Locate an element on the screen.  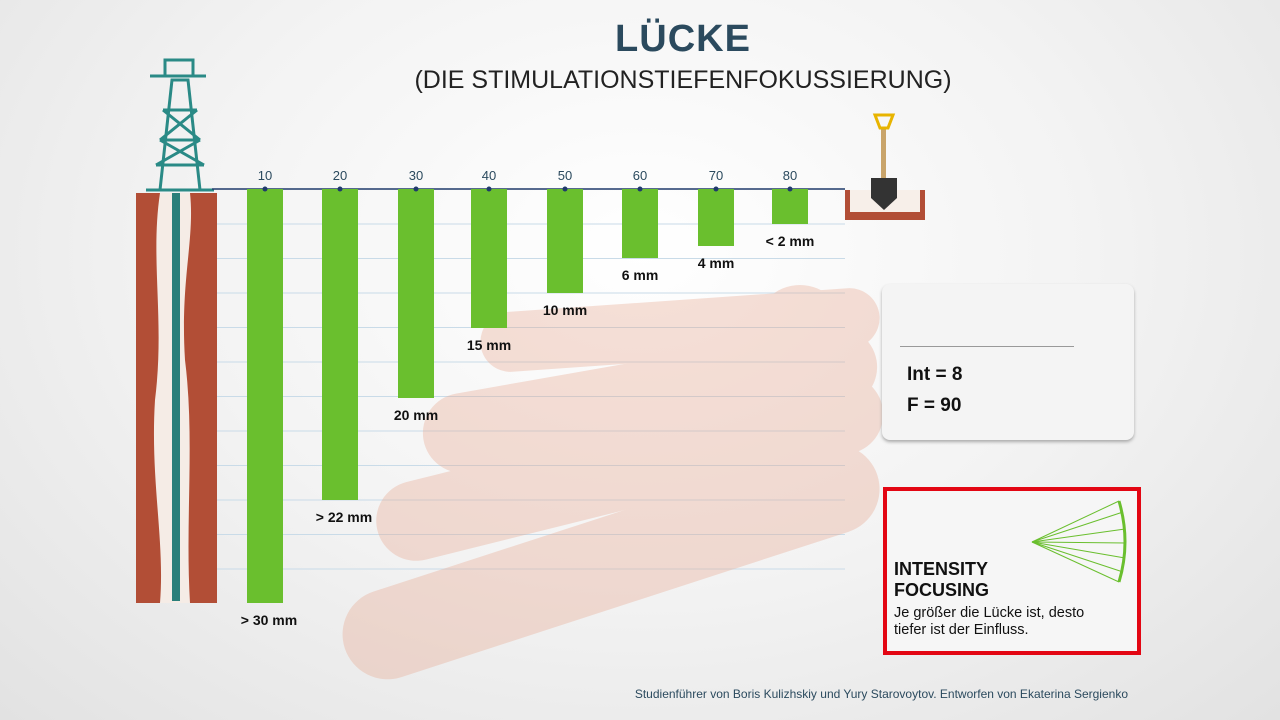
data-label: 4 mm is located at coordinates (716, 263).